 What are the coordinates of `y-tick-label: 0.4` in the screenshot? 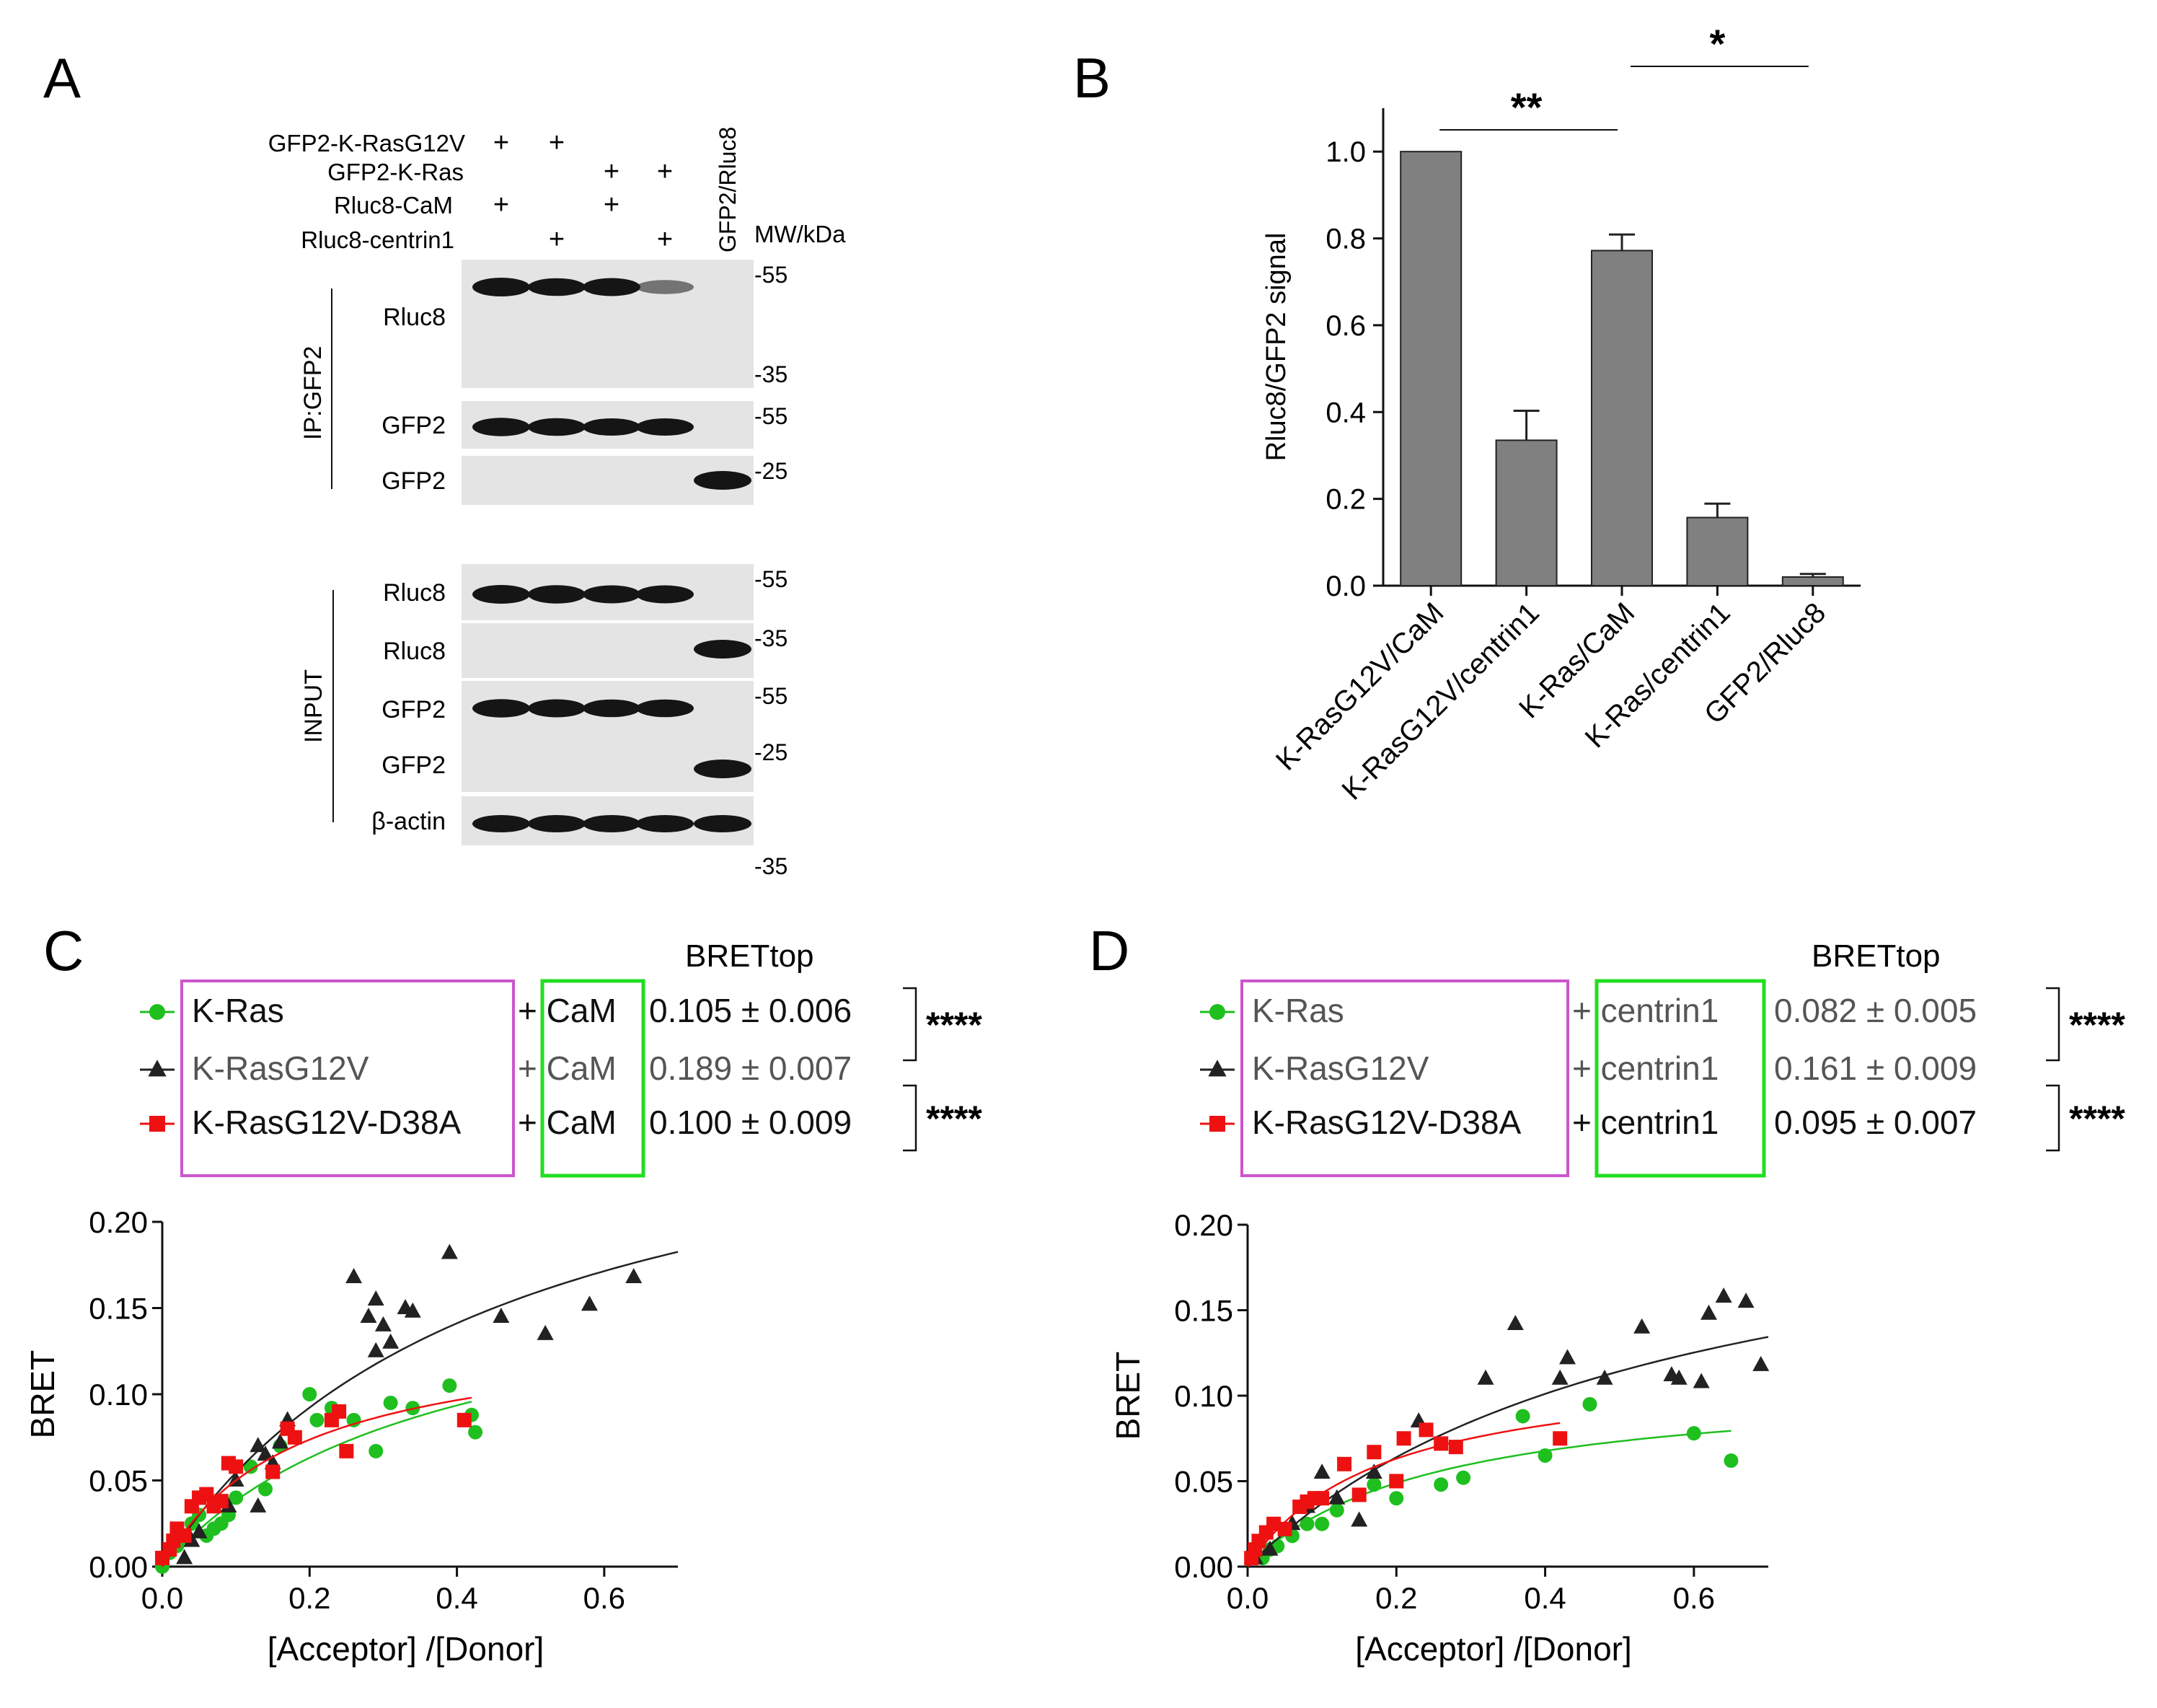 It's located at (1345, 412).